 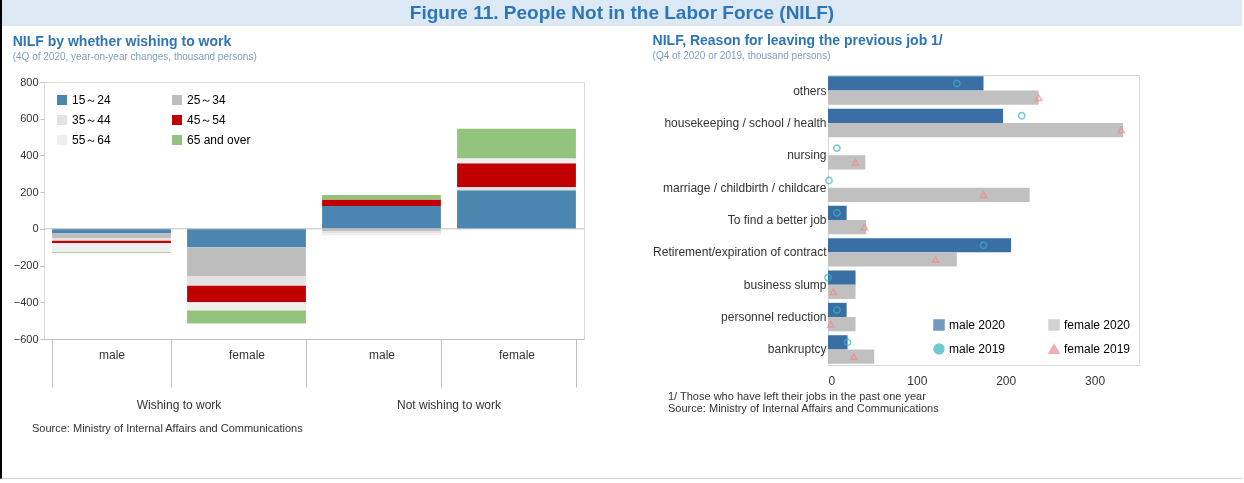 What do you see at coordinates (797, 349) in the screenshot?
I see `y-tick-label: bankruptcy` at bounding box center [797, 349].